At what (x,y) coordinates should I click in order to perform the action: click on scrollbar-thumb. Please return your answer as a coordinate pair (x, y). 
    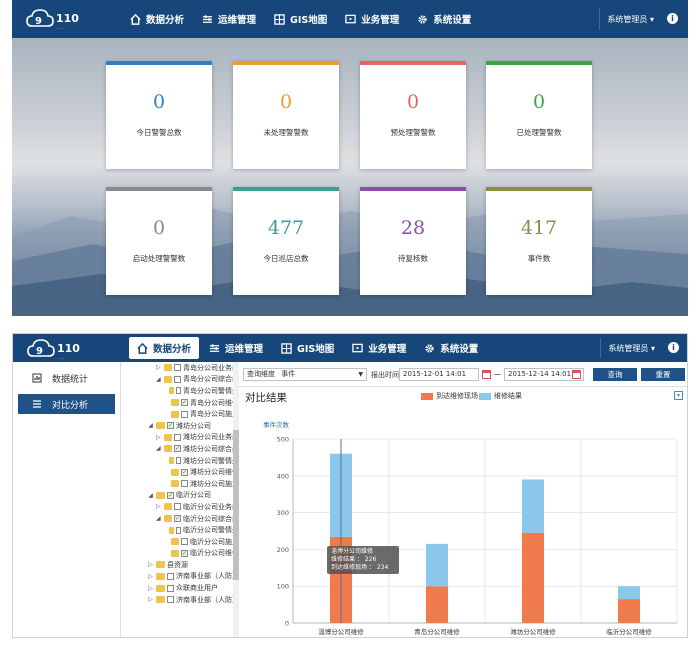
    Looking at the image, I should click on (236, 505).